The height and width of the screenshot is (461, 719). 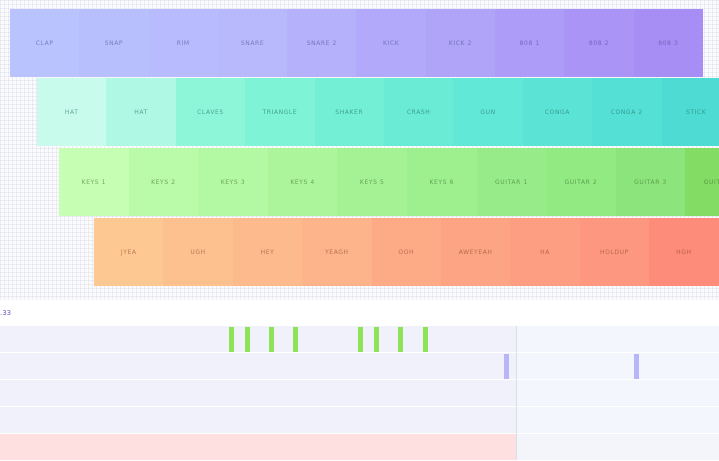 I want to click on sample-pad: HGH, so click(x=684, y=252).